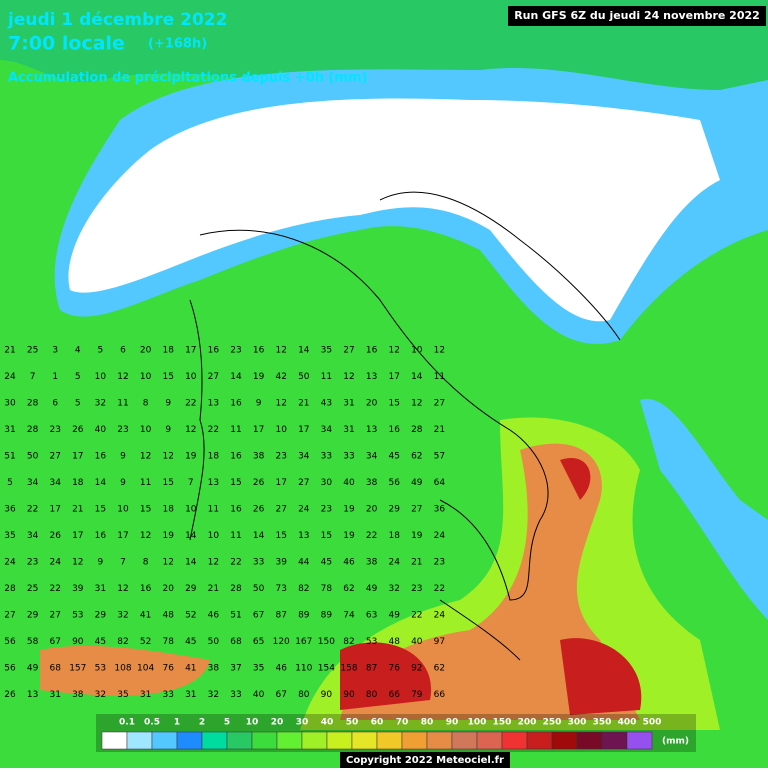 This screenshot has width=768, height=772. I want to click on grid-value: 49, so click(33, 669).